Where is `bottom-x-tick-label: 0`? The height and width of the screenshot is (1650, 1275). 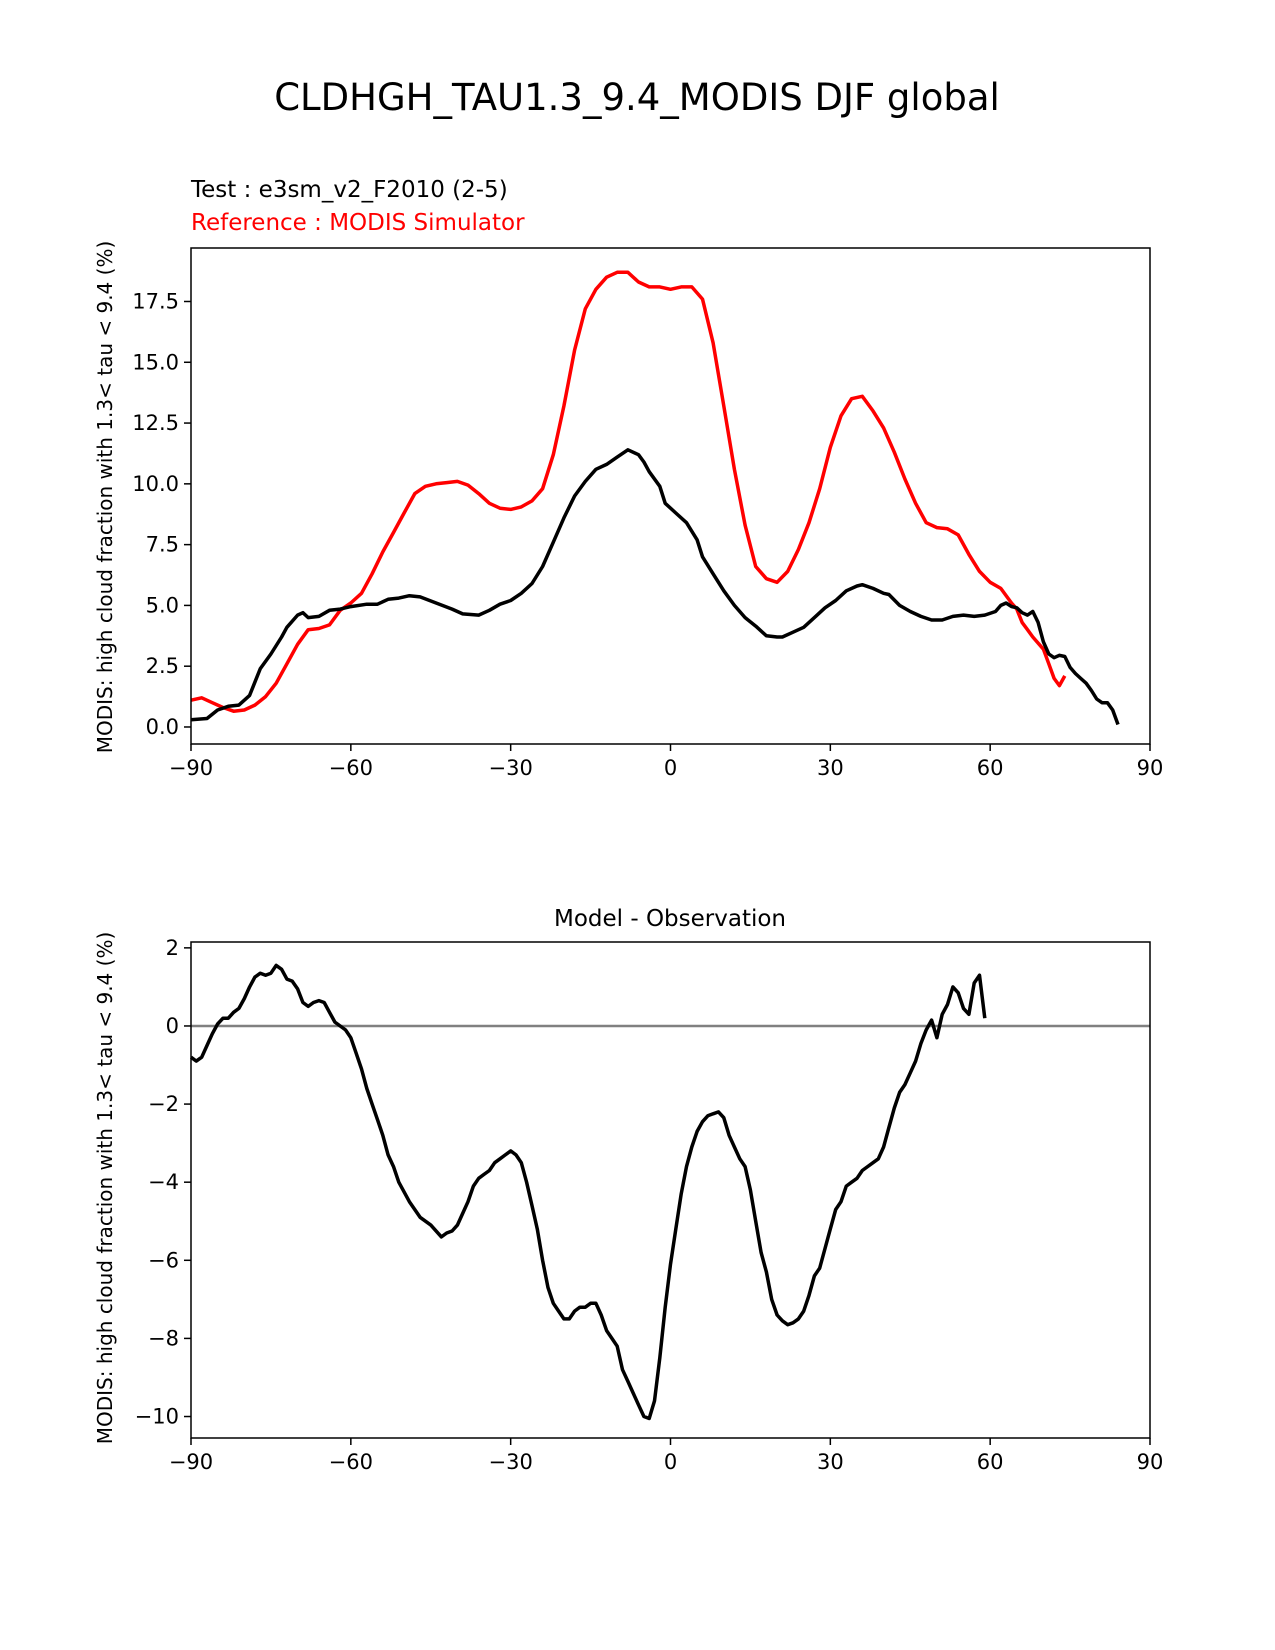 bottom-x-tick-label: 0 is located at coordinates (670, 1462).